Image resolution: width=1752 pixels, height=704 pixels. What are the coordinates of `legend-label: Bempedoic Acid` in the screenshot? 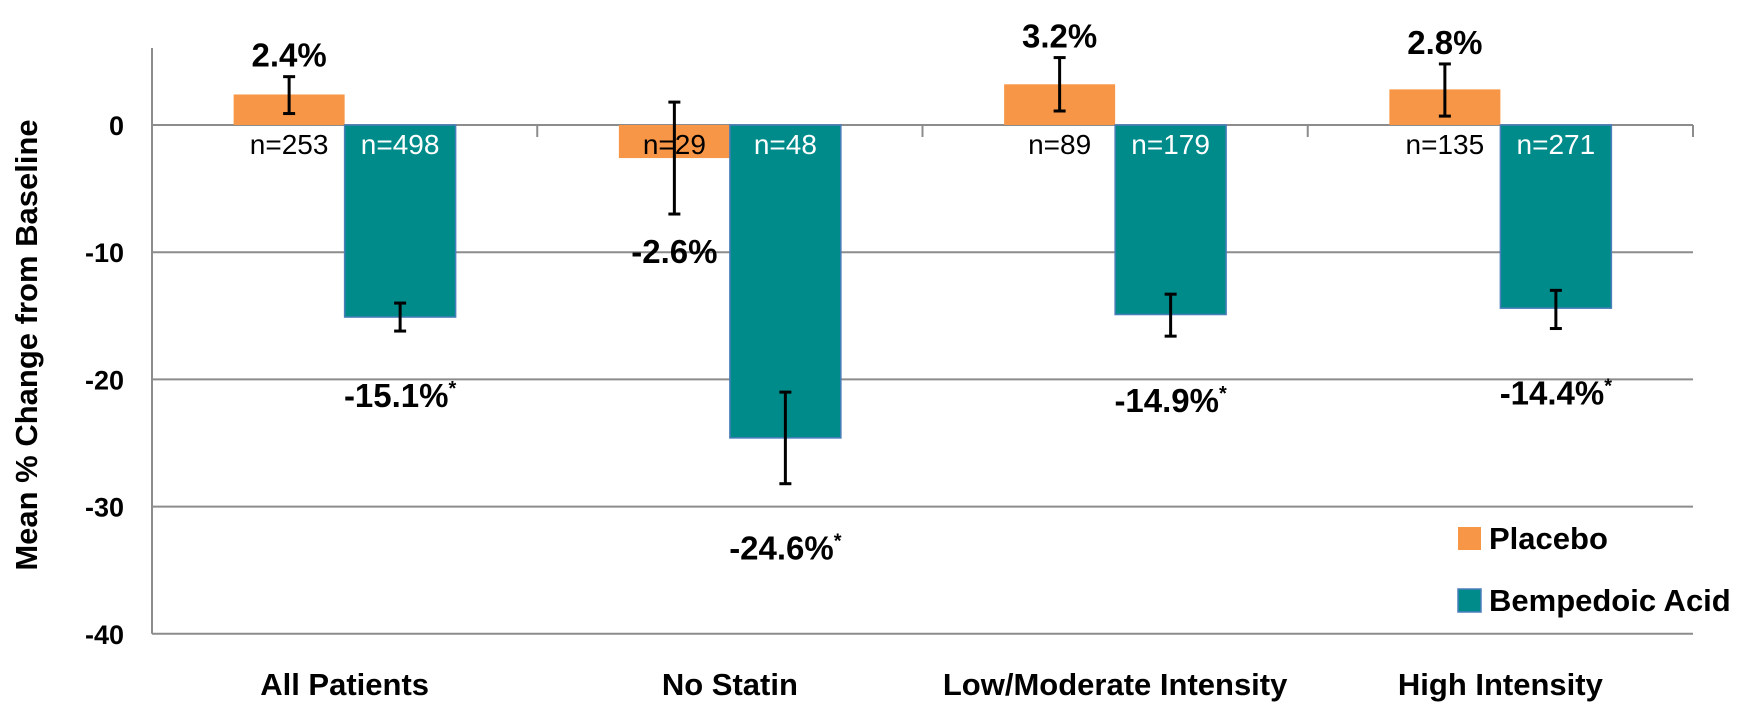 It's located at (1610, 600).